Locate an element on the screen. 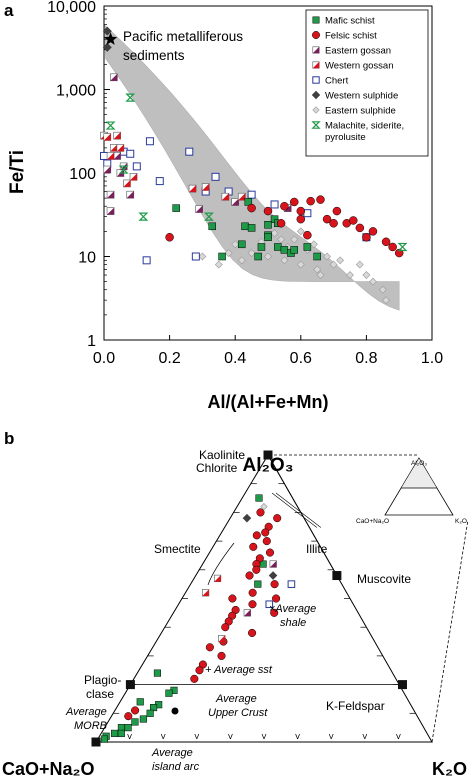 The height and width of the screenshot is (780, 474). smectite-trend is located at coordinates (221, 564).